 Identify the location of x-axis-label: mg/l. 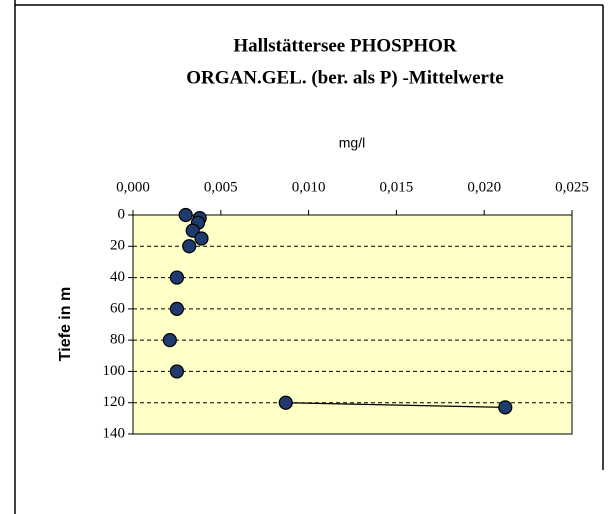
(352, 143).